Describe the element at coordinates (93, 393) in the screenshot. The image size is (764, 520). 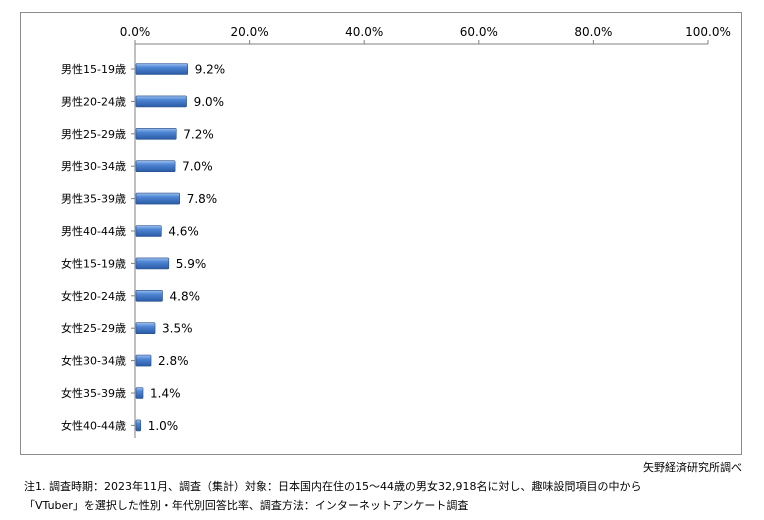
I see `category-label: 女性35-39歳` at that location.